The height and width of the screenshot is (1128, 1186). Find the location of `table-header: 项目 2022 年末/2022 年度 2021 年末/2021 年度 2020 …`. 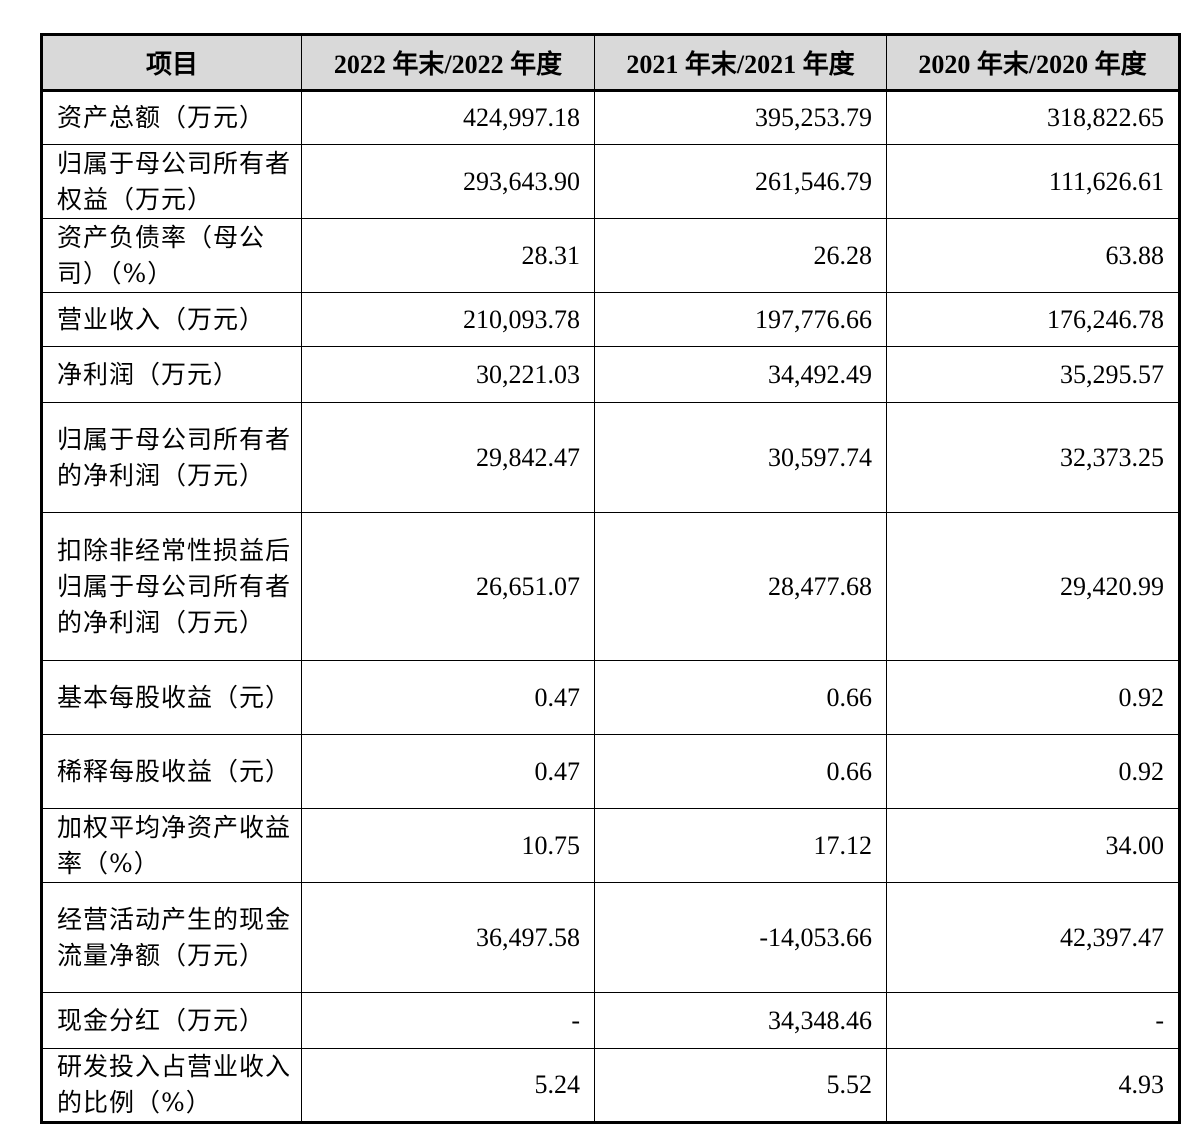

table-header: 项目 2022 年末/2022 年度 2021 年末/2021 年度 2020 … is located at coordinates (610, 63).